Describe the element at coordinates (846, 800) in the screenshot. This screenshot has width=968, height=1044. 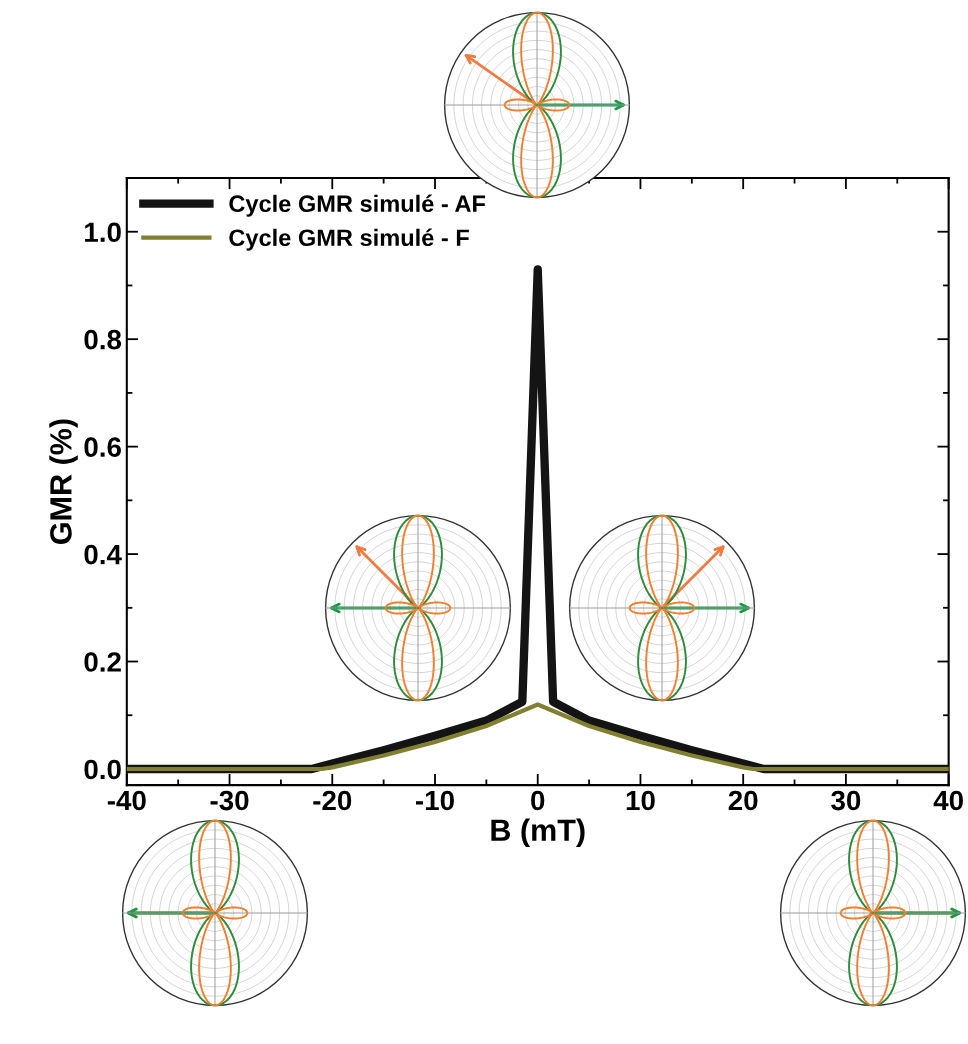
I see `x-tick-label: 30` at that location.